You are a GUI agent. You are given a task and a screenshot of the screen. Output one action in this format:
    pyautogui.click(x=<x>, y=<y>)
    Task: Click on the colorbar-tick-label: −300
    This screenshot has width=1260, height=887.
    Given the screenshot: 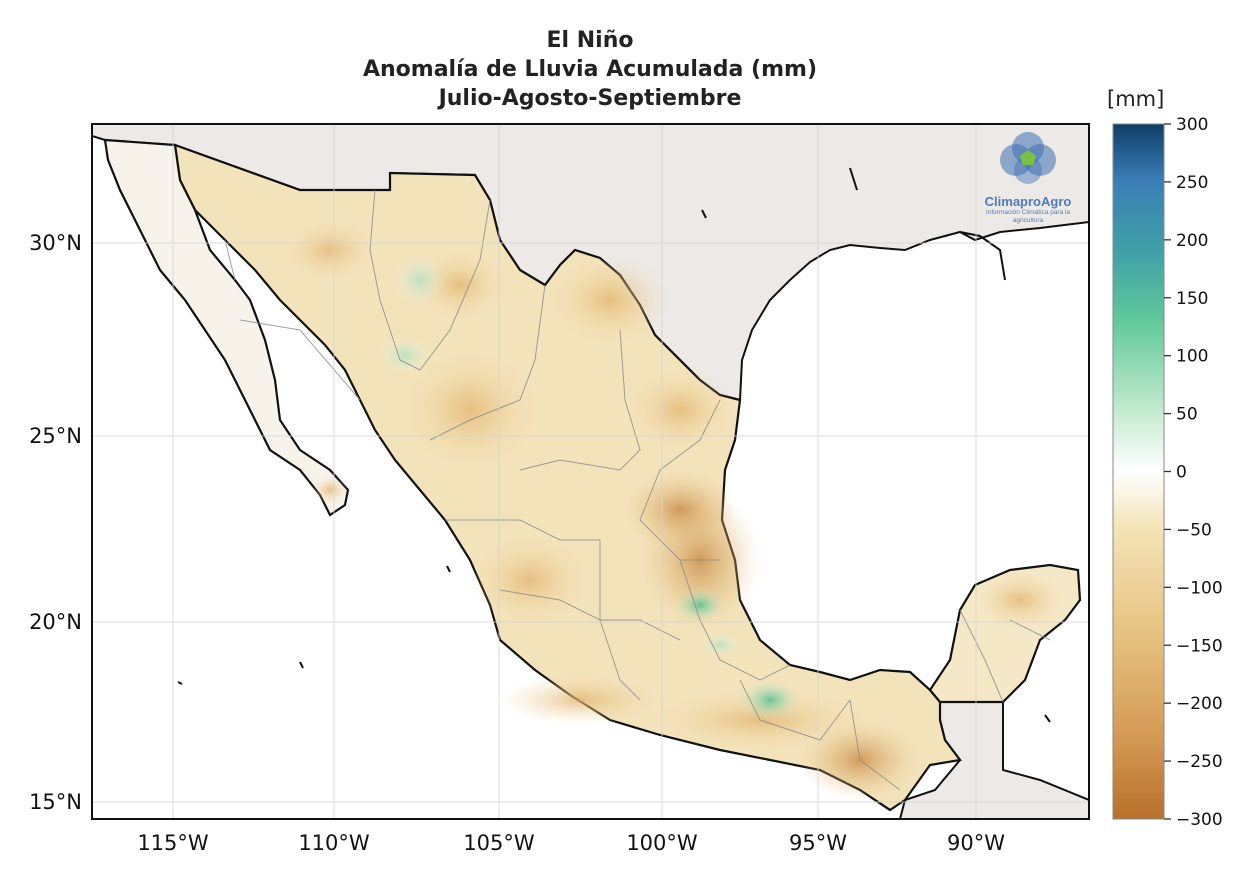 What is the action you would take?
    pyautogui.click(x=1199, y=820)
    